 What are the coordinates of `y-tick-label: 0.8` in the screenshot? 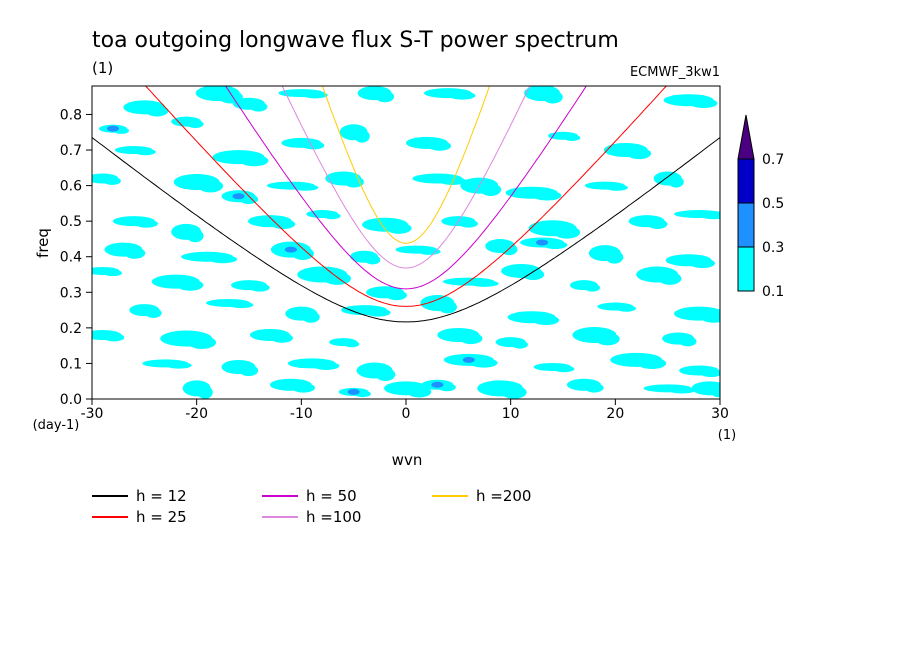 It's located at (71, 115).